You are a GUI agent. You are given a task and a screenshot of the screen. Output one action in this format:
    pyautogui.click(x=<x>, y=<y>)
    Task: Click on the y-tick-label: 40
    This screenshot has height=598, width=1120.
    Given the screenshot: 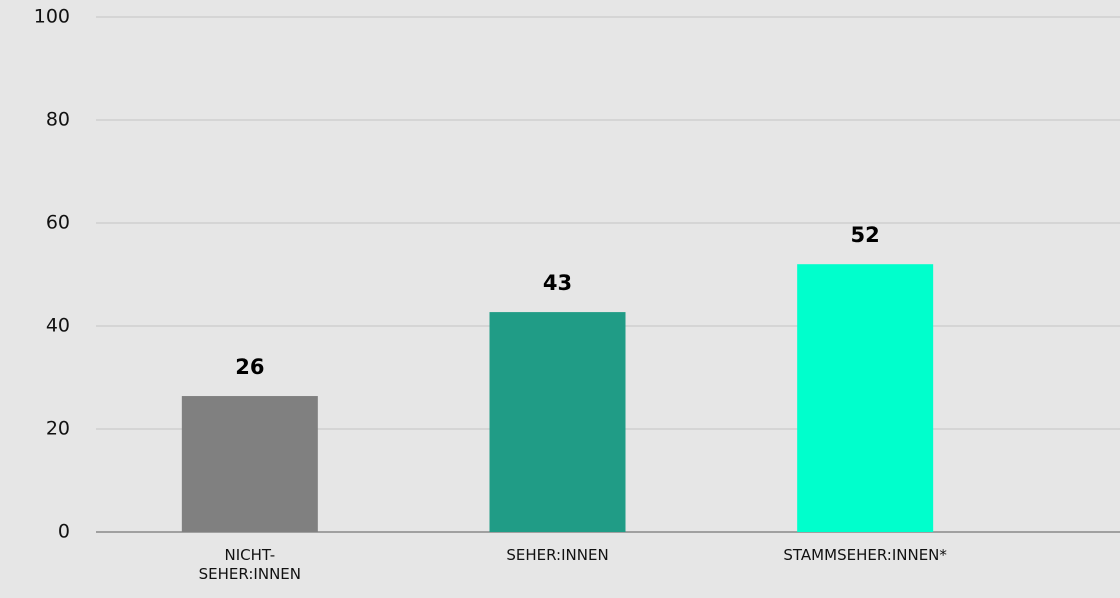 What is the action you would take?
    pyautogui.click(x=58, y=326)
    